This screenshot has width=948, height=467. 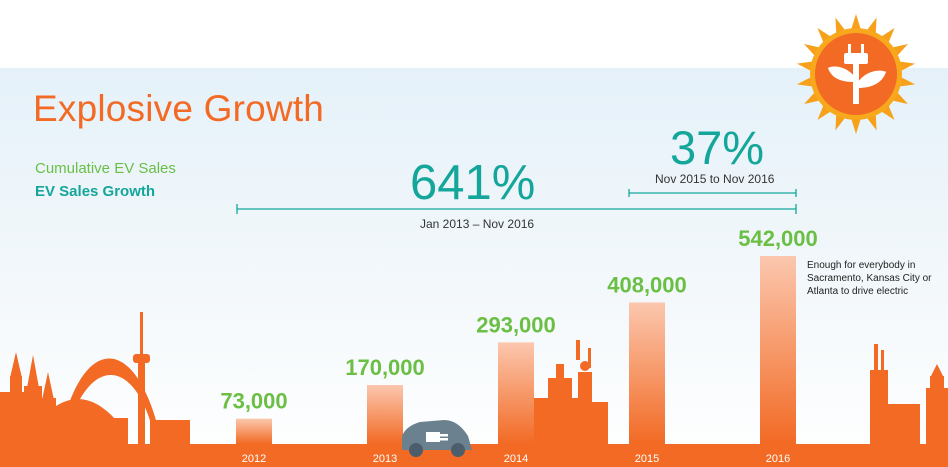 What do you see at coordinates (647, 284) in the screenshot?
I see `value-label-2015: 408,000` at bounding box center [647, 284].